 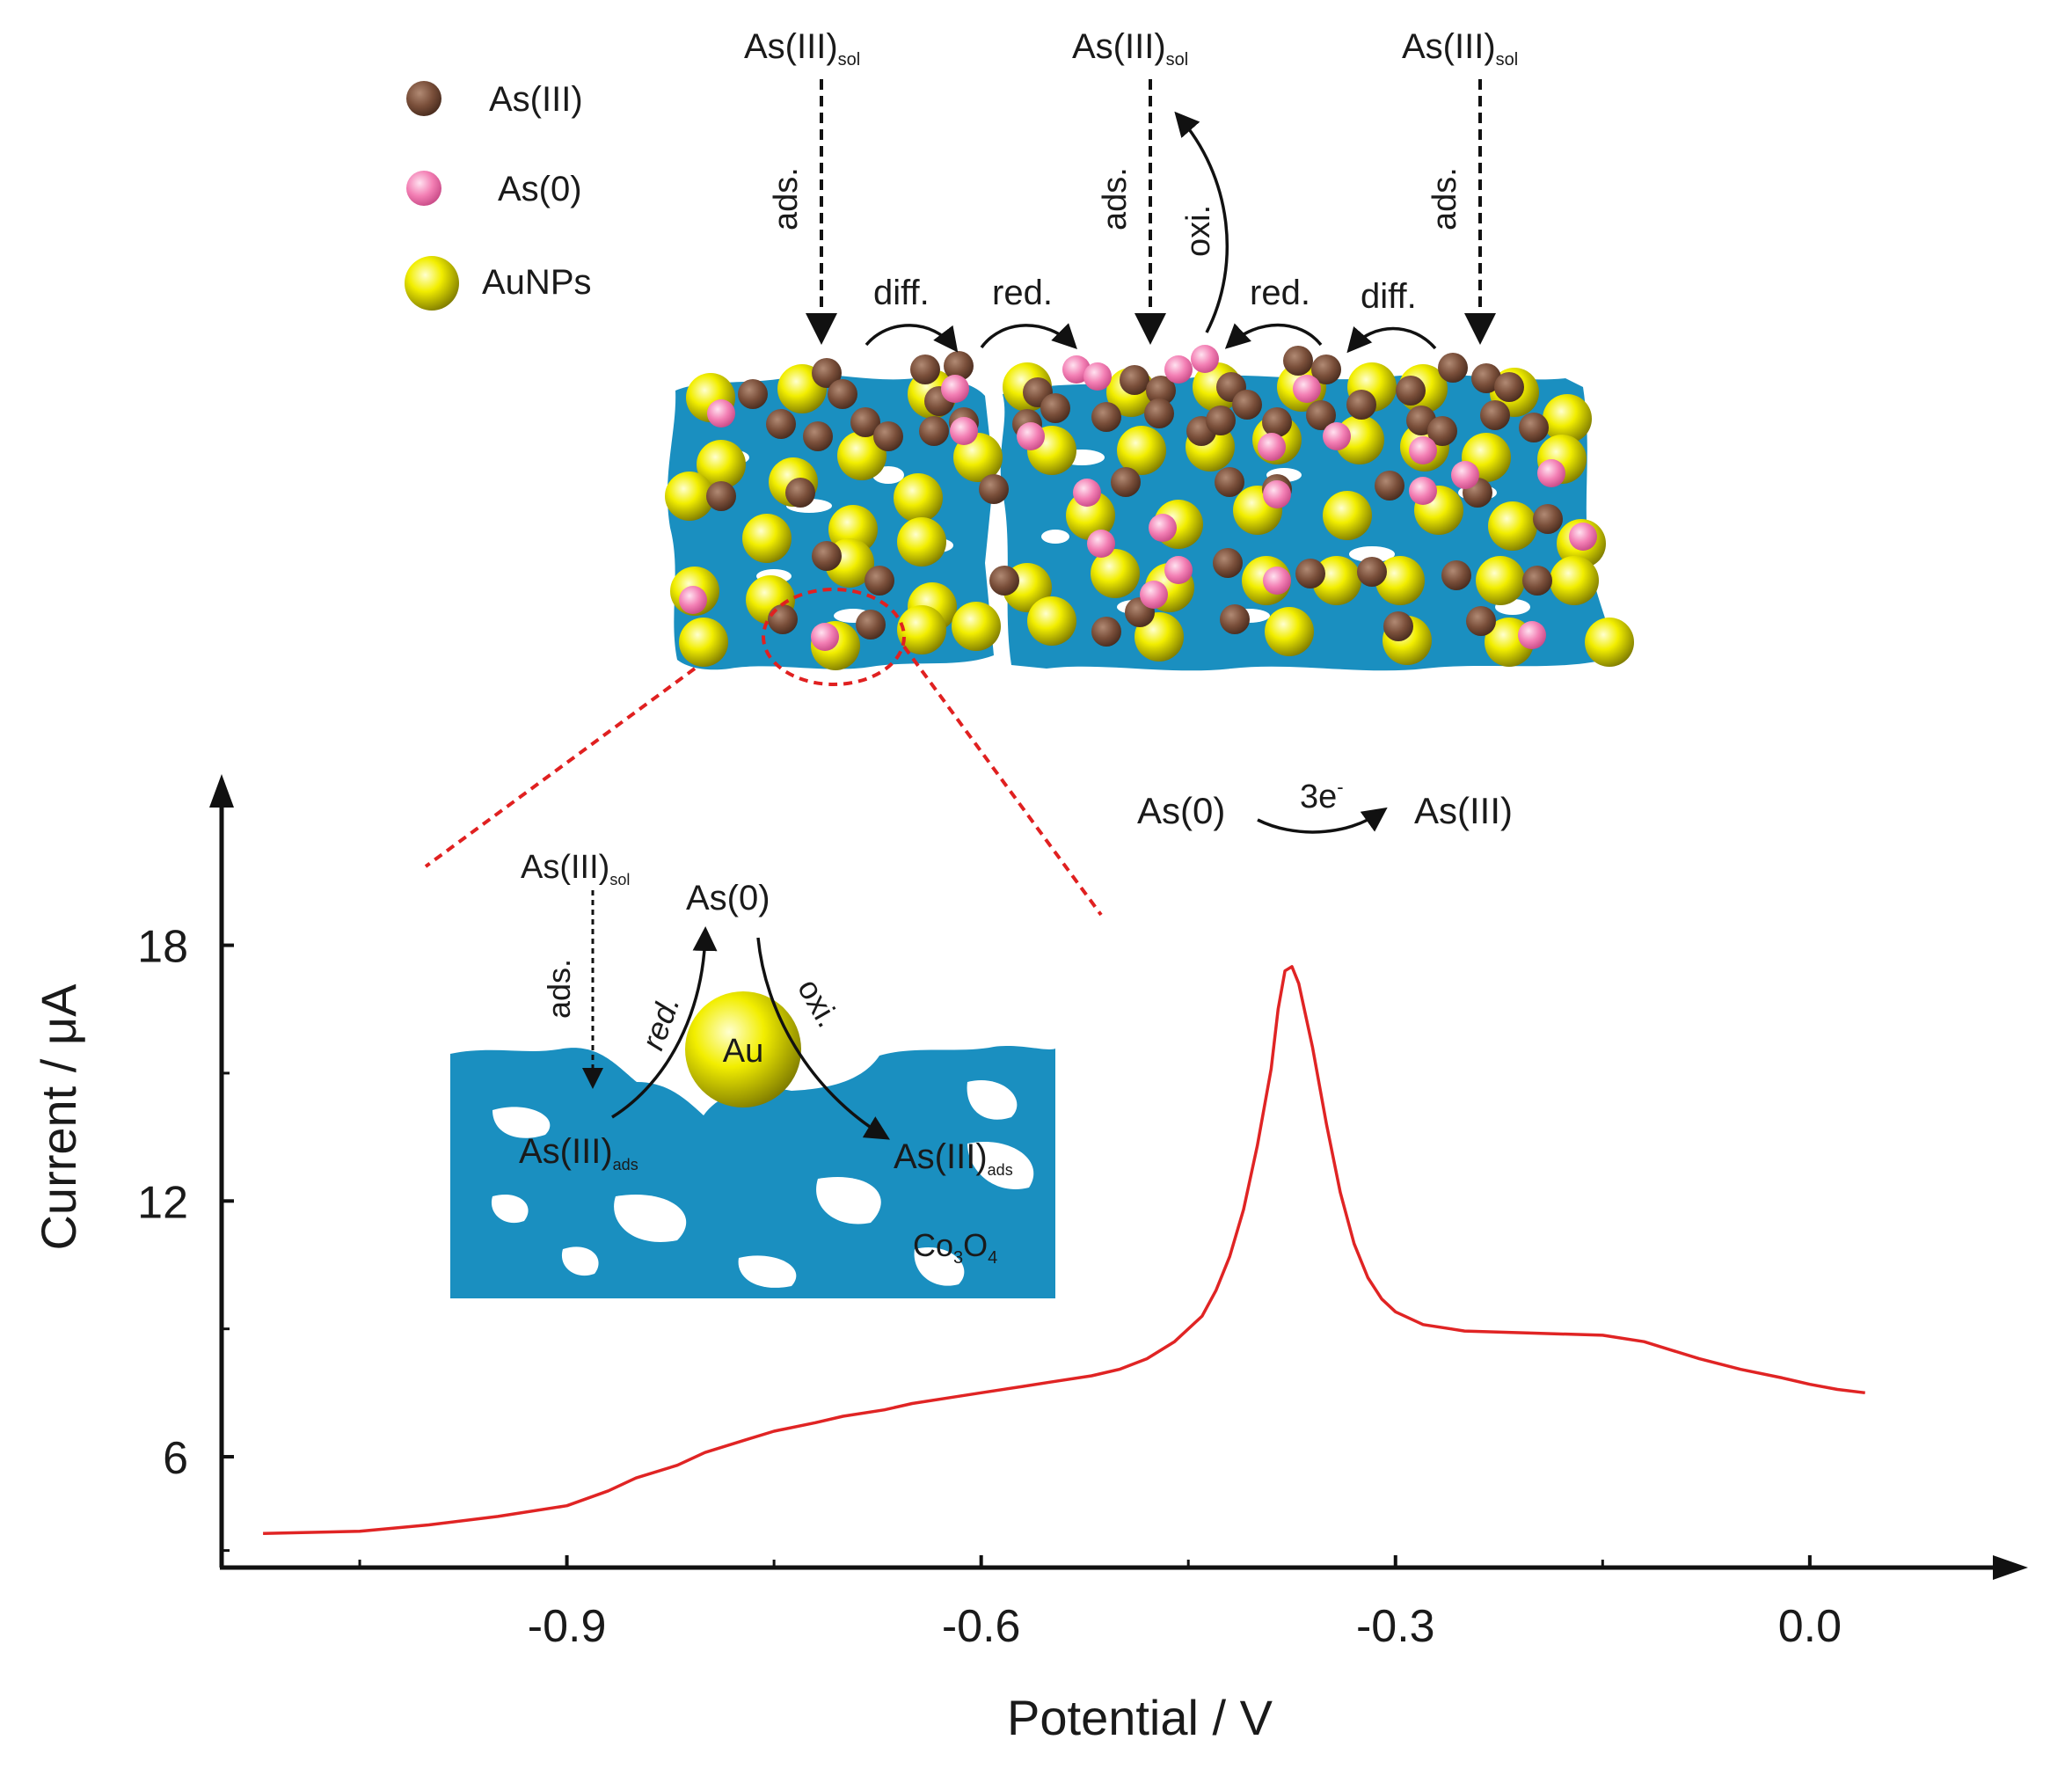 What do you see at coordinates (1130, 48) in the screenshot?
I see `as3-sol-label-2: As(III)sol` at bounding box center [1130, 48].